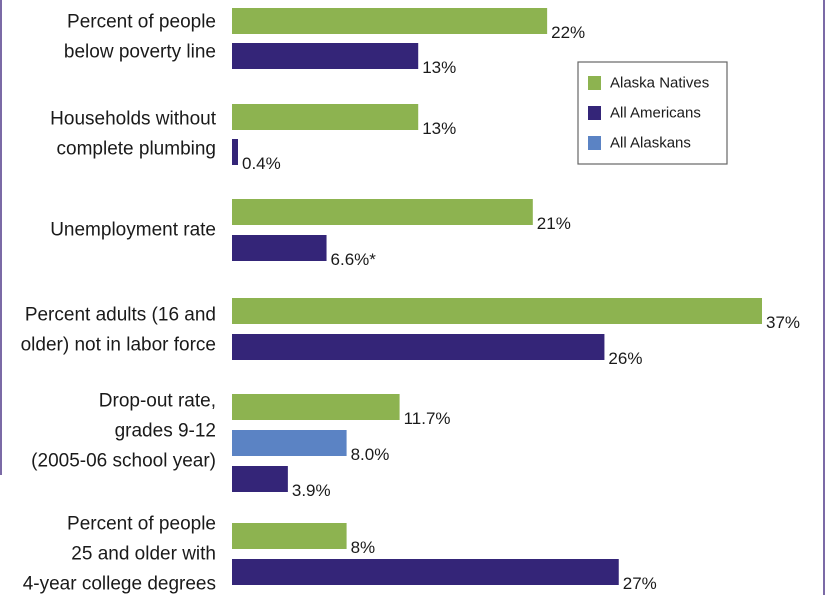 Image resolution: width=826 pixels, height=595 pixels. Describe the element at coordinates (650, 143) in the screenshot. I see `legend-entry: All Alaskans` at that location.